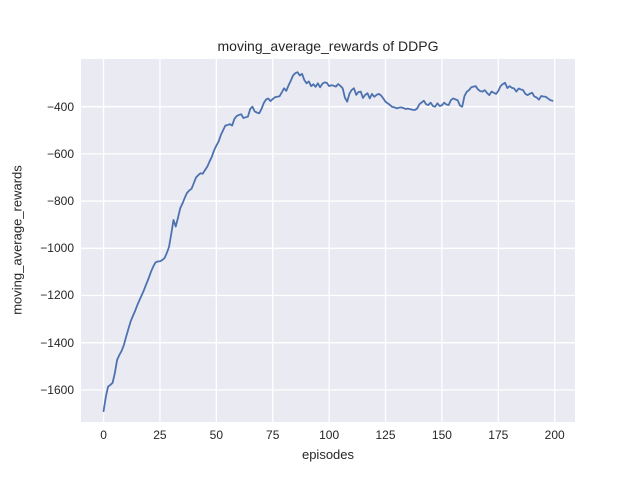 Image resolution: width=640 pixels, height=480 pixels. What do you see at coordinates (60, 201) in the screenshot?
I see `y-tick-label: −800` at bounding box center [60, 201].